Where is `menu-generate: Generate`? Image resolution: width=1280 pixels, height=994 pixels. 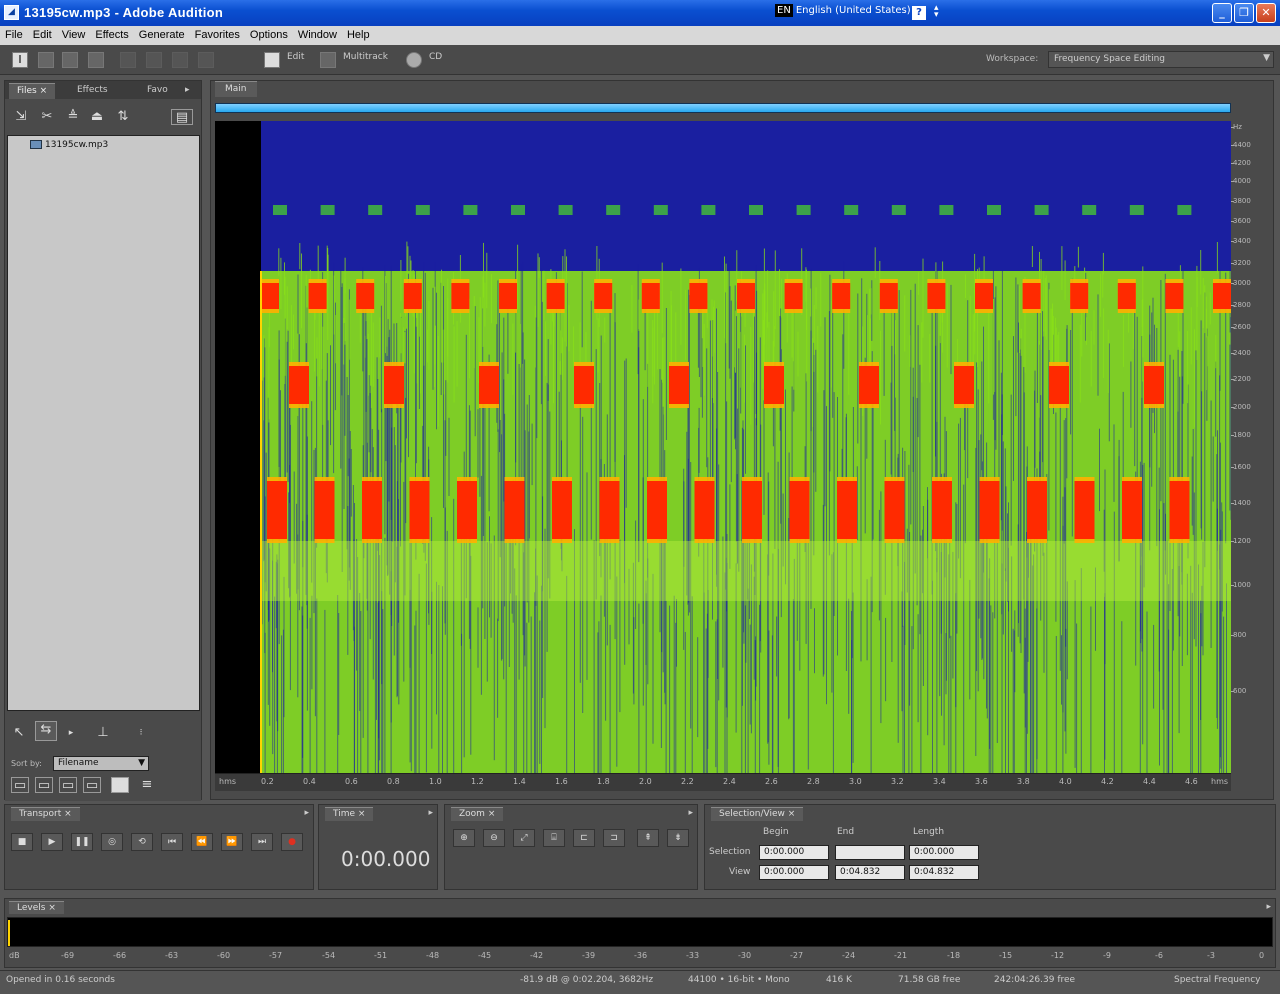 menu-generate: Generate is located at coordinates (161, 35).